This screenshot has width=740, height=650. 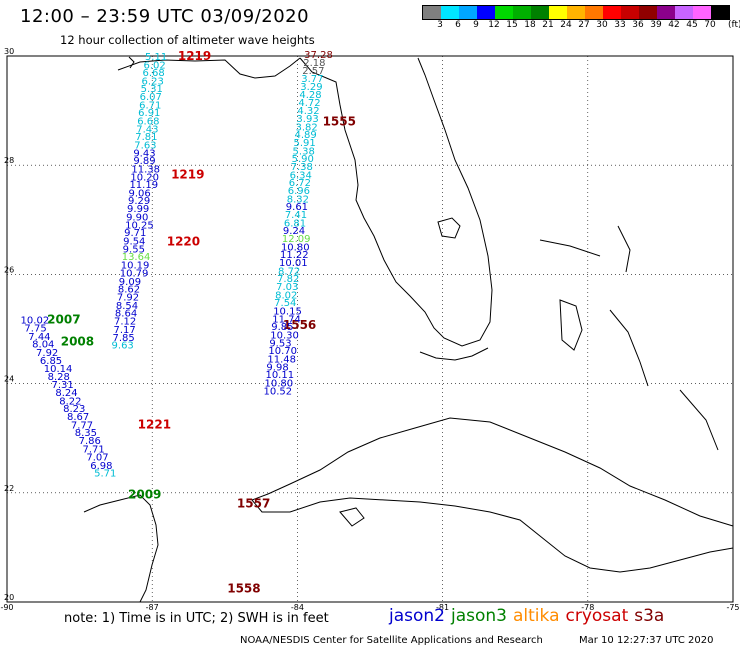 What do you see at coordinates (313, 71) in the screenshot?
I see `wave-height-value: 2.57` at bounding box center [313, 71].